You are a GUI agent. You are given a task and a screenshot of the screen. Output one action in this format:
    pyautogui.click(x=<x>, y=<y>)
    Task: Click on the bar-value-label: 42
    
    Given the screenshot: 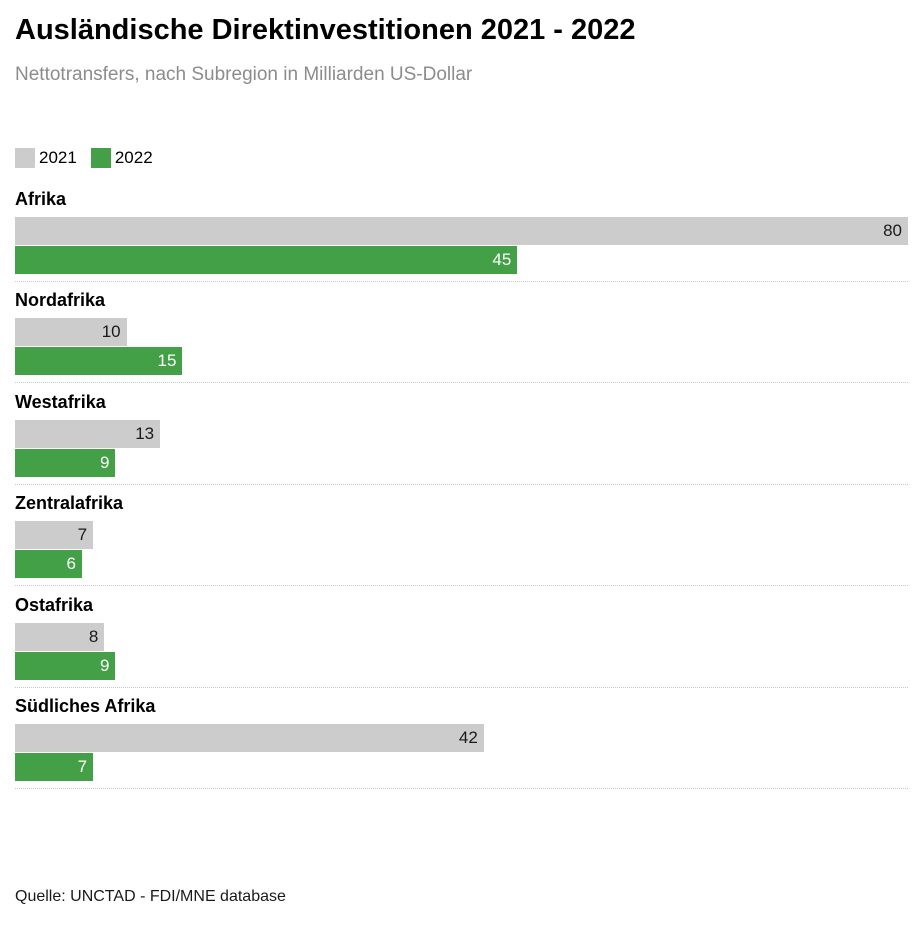 What is the action you would take?
    pyautogui.click(x=468, y=737)
    